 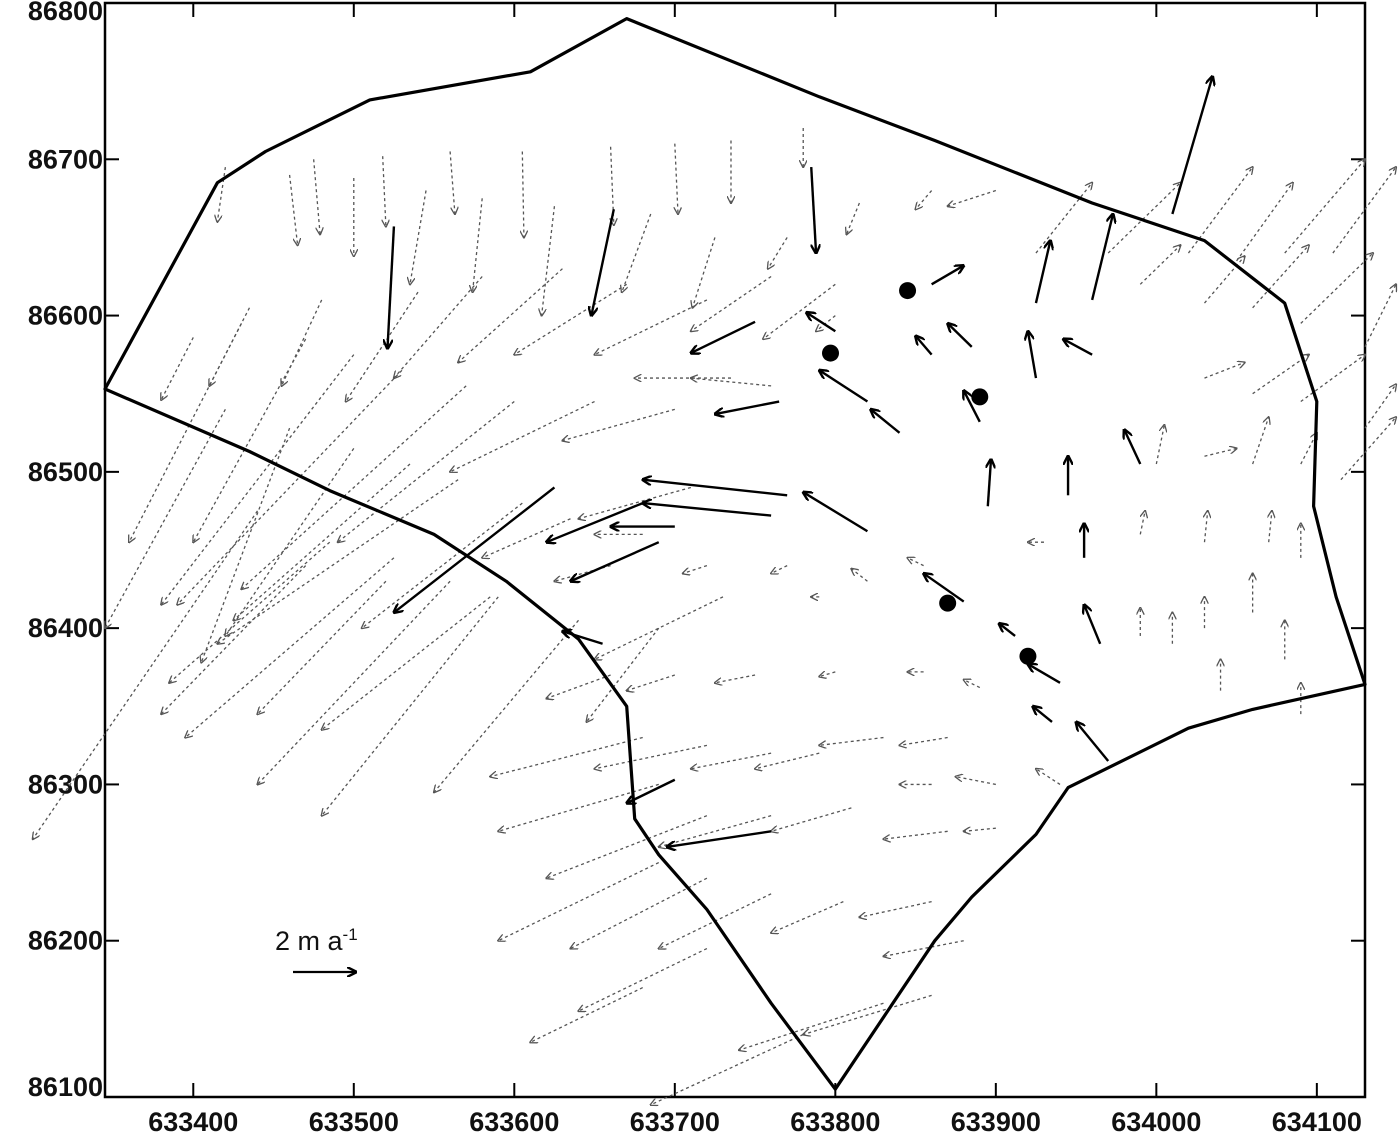 I want to click on y-tick-label: 86400, so click(x=65, y=628).